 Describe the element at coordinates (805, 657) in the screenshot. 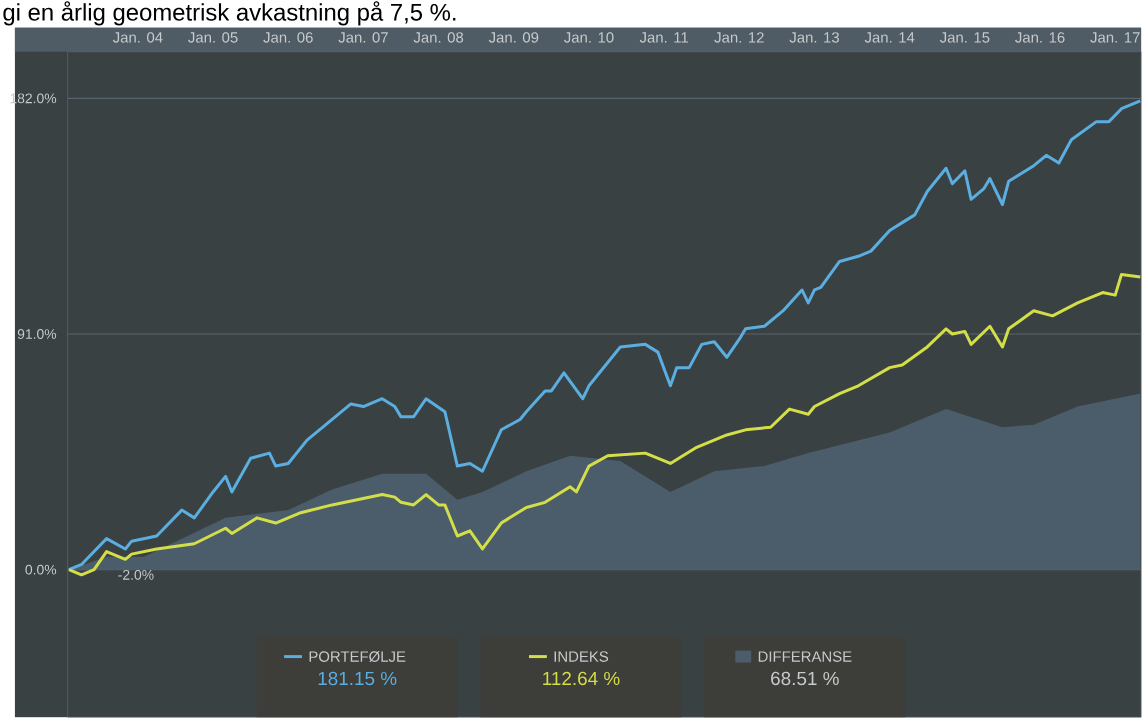

I see `legend-label: DIFFERANSE` at that location.